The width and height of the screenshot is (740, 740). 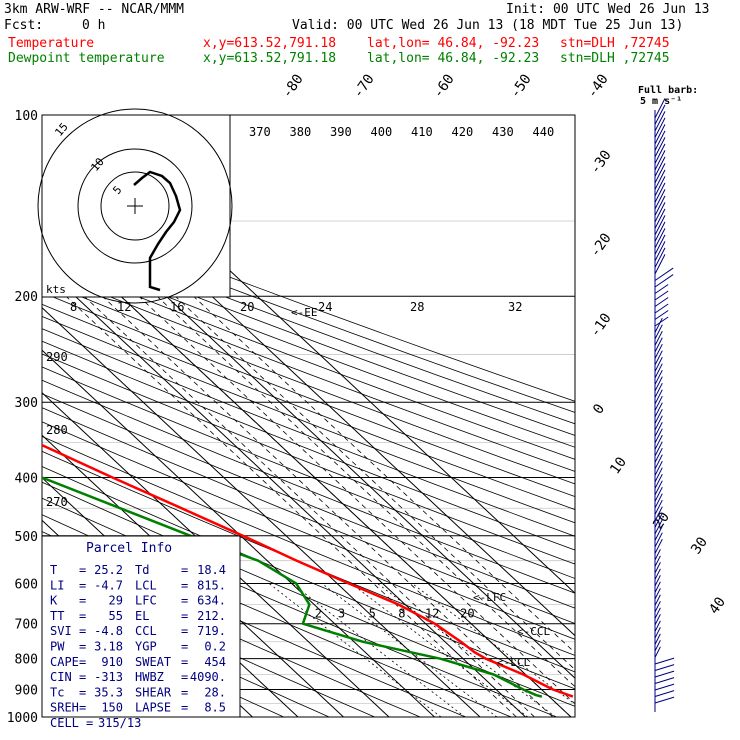 I want to click on parcel-value: 815., so click(x=211, y=585).